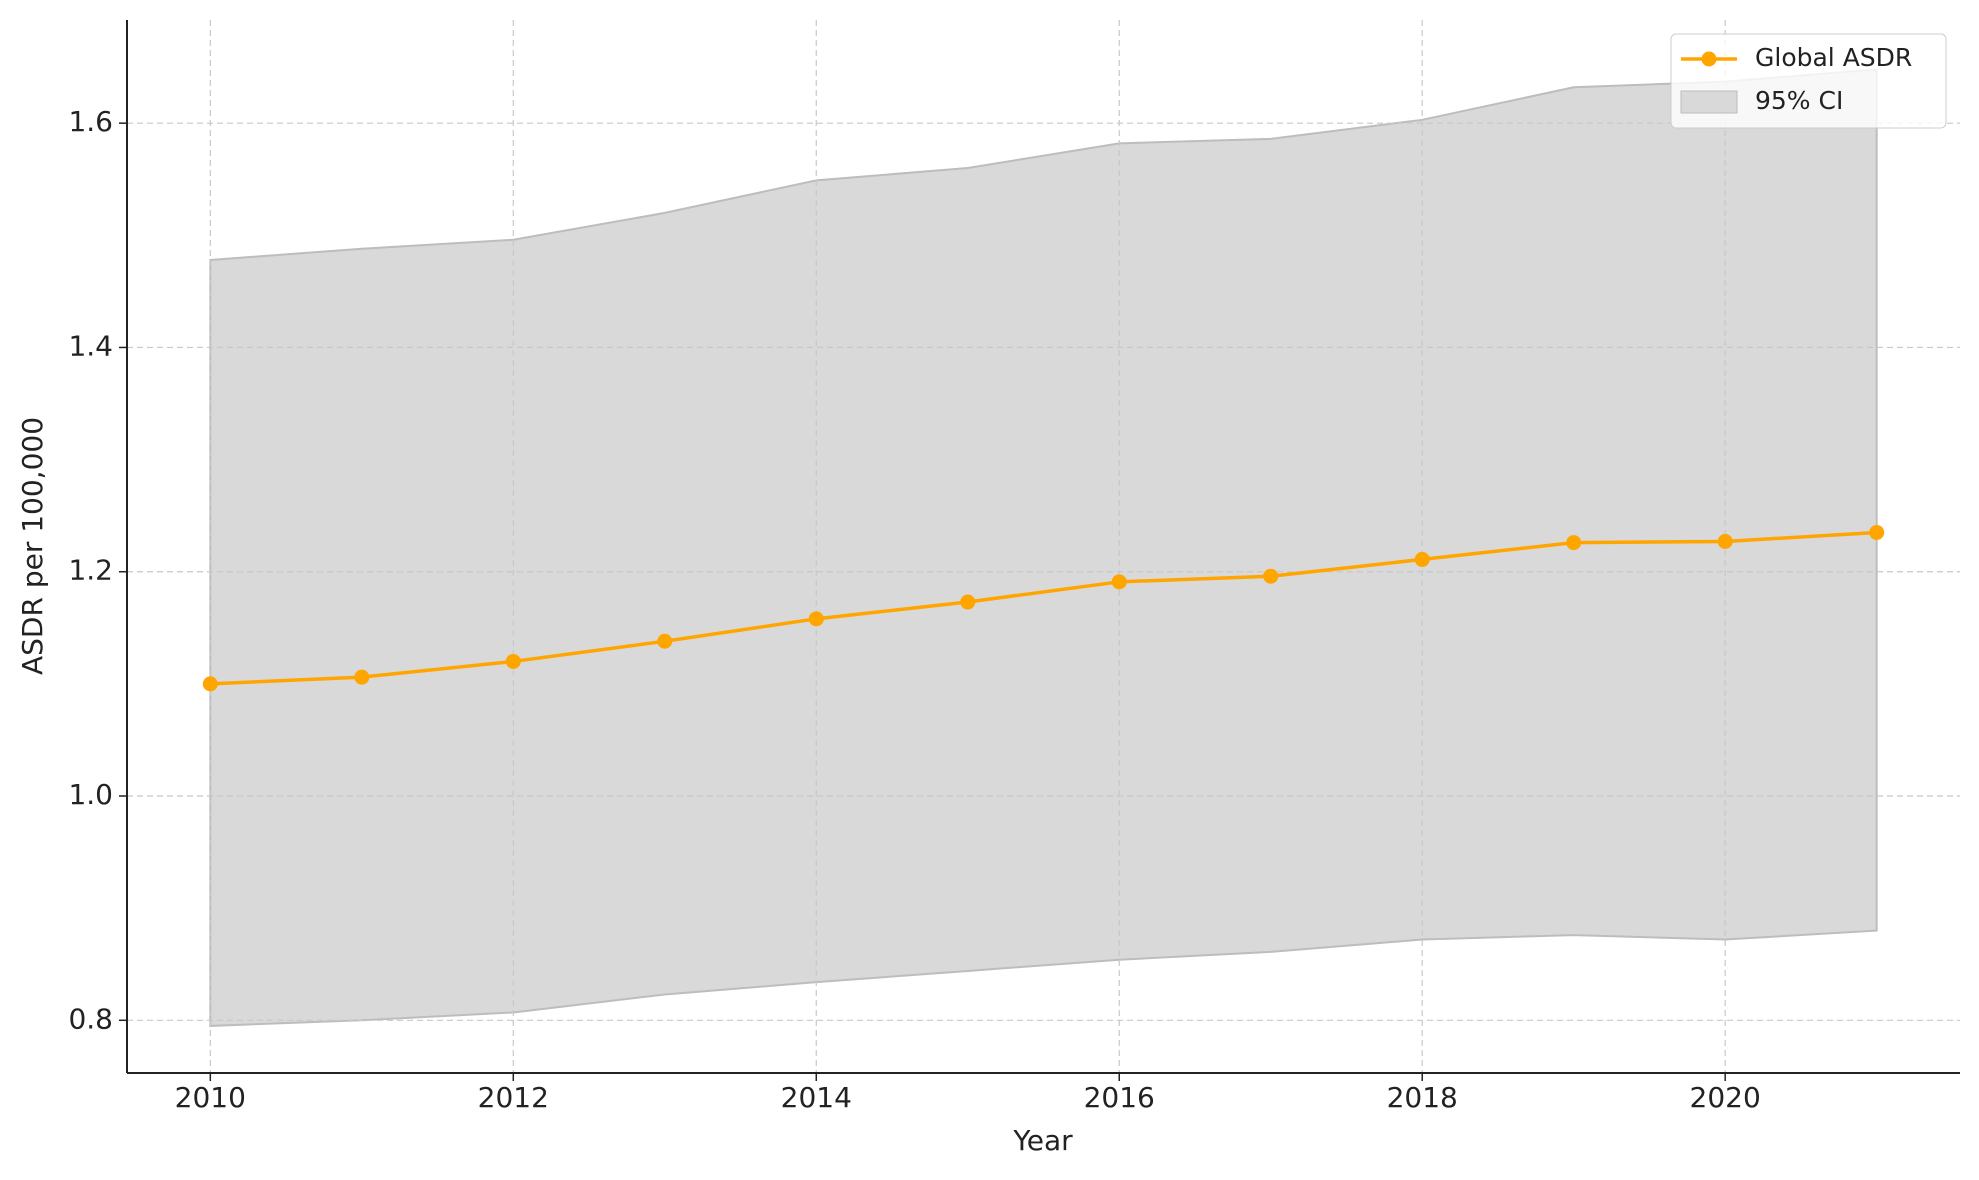 This screenshot has height=1180, width=1979. Describe the element at coordinates (1042, 1140) in the screenshot. I see `x-axis-label: Year` at that location.